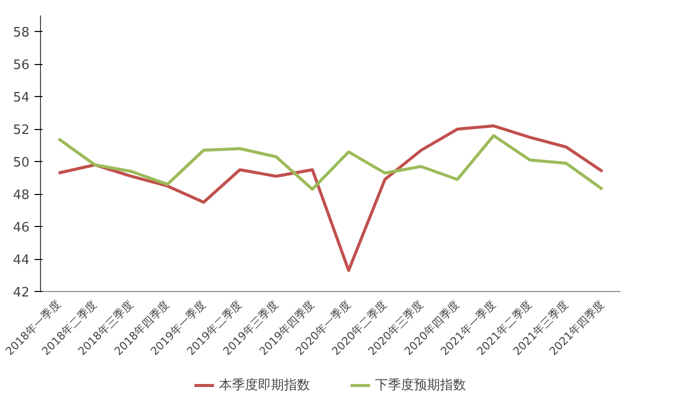 The height and width of the screenshot is (414, 676). I want to click on y-tick-label: 56, so click(21, 66).